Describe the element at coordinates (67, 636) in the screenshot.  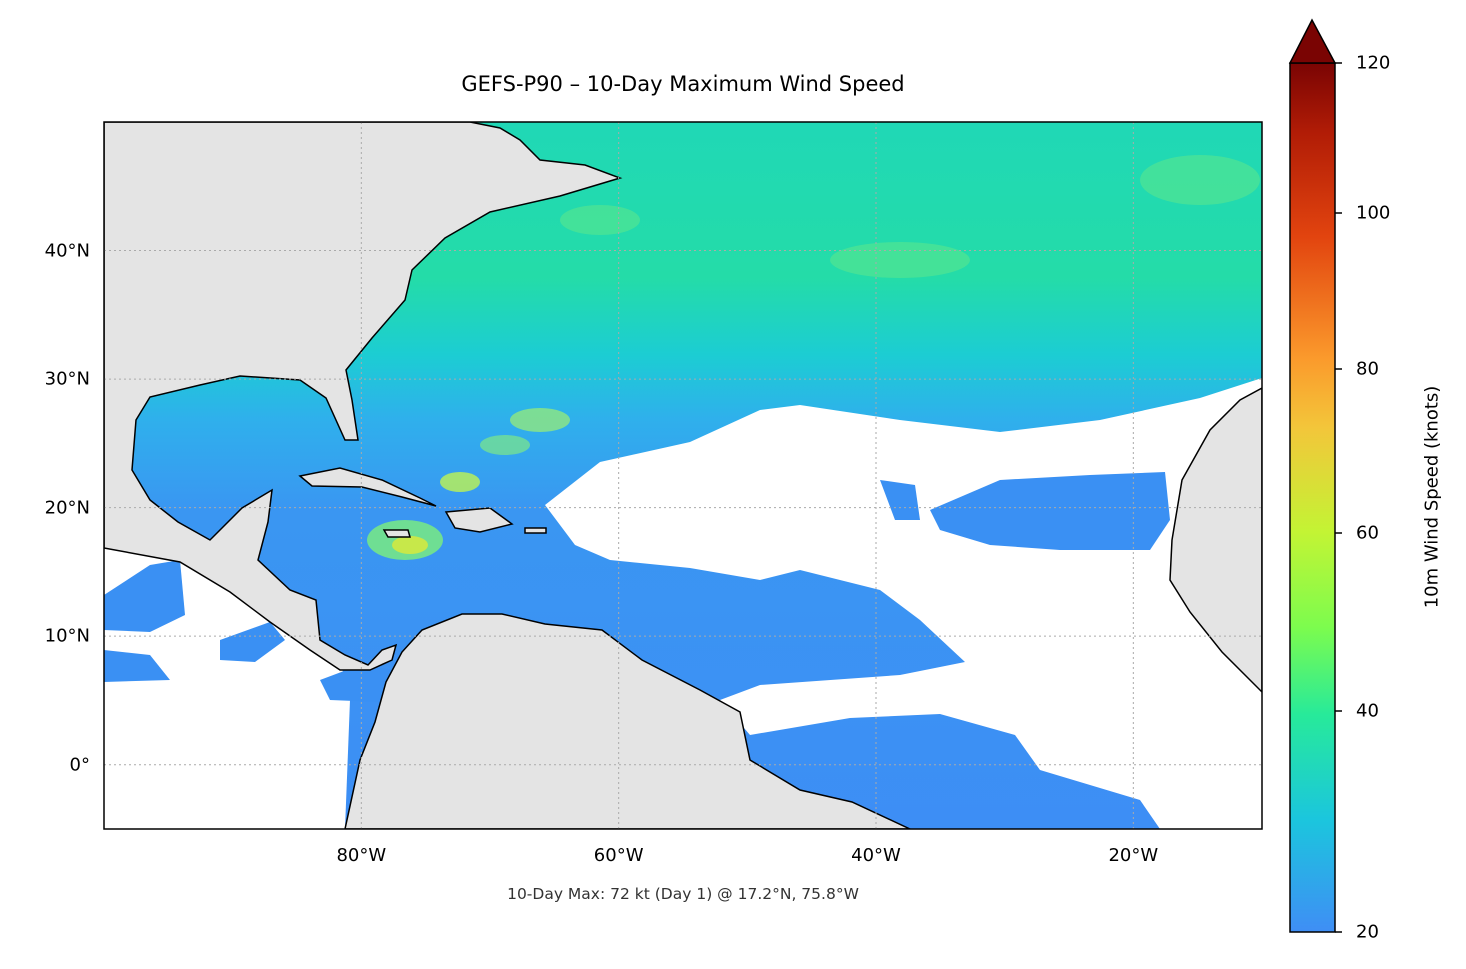
I see `lat-tick-label: 10°N` at that location.